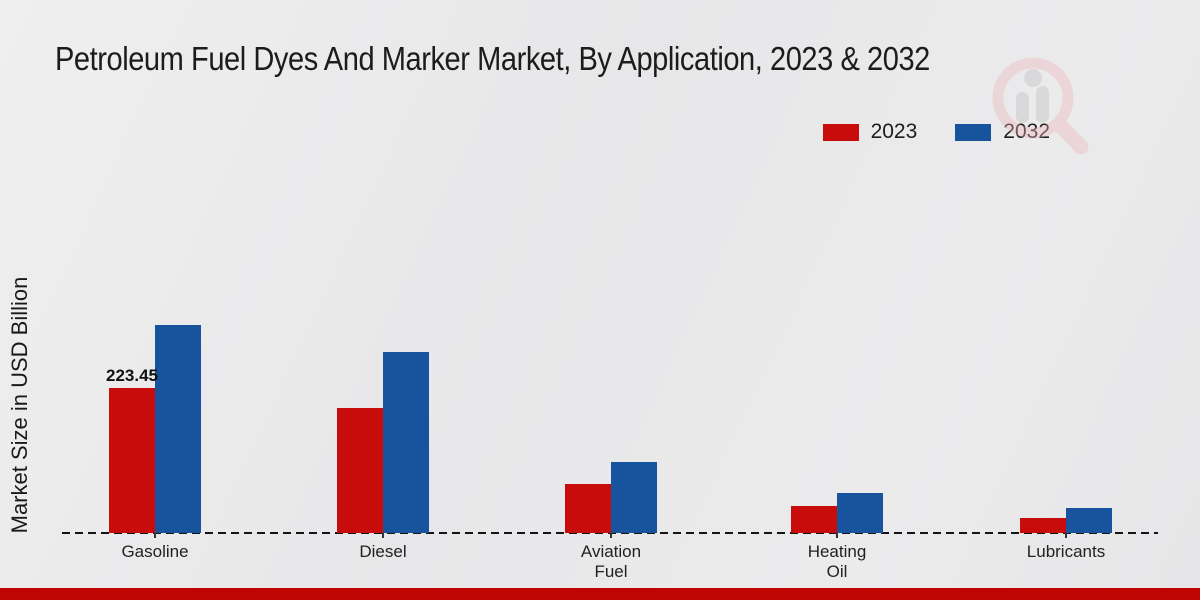 Image resolution: width=1200 pixels, height=600 pixels. What do you see at coordinates (1002, 132) in the screenshot?
I see `legend-item-2032: 2032` at bounding box center [1002, 132].